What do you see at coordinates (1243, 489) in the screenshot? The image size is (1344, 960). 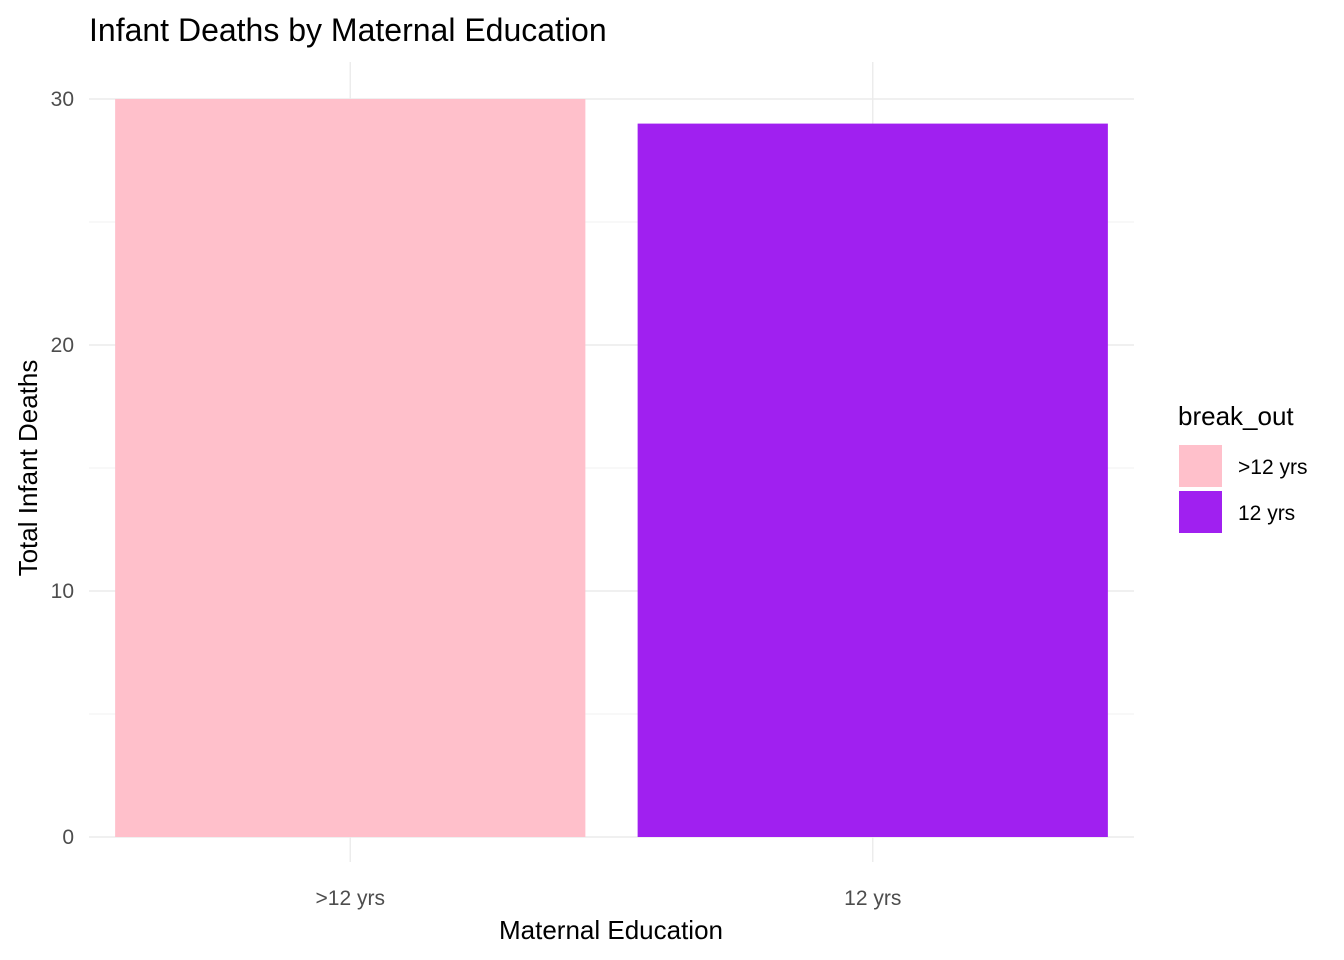 I see `legend-items: >12 yrs 12 yrs` at bounding box center [1243, 489].